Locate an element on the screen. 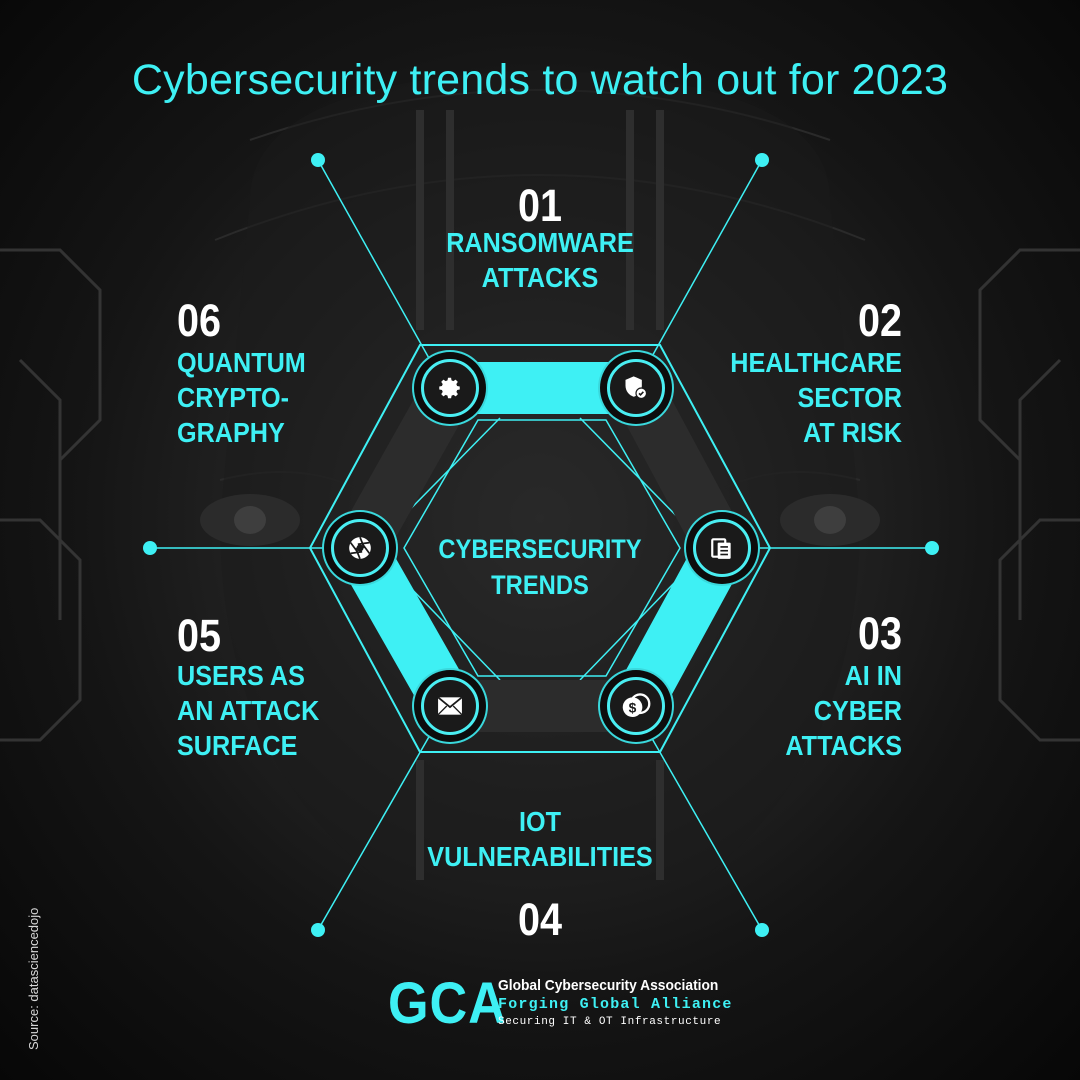 This screenshot has height=1080, width=1080. documents-icon is located at coordinates (721, 548).